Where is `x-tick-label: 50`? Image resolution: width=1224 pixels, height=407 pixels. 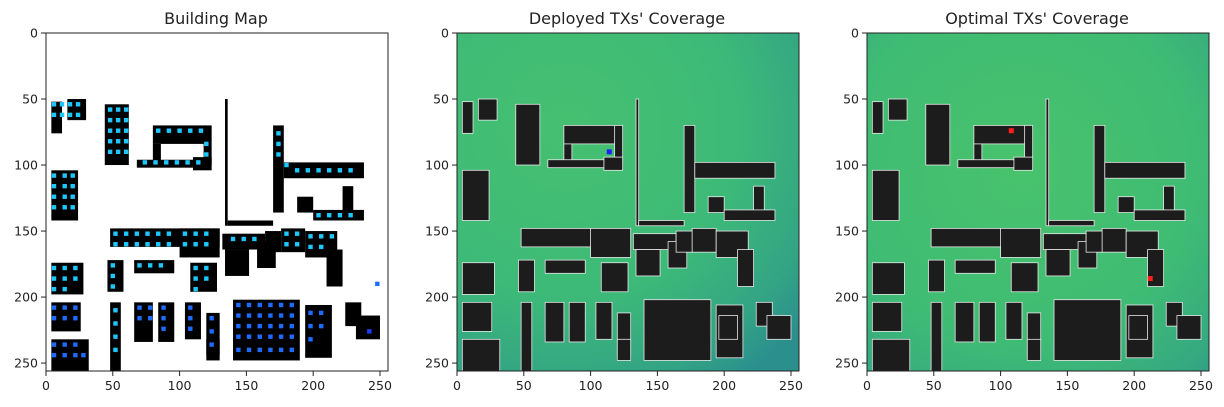 x-tick-label: 50 is located at coordinates (113, 385).